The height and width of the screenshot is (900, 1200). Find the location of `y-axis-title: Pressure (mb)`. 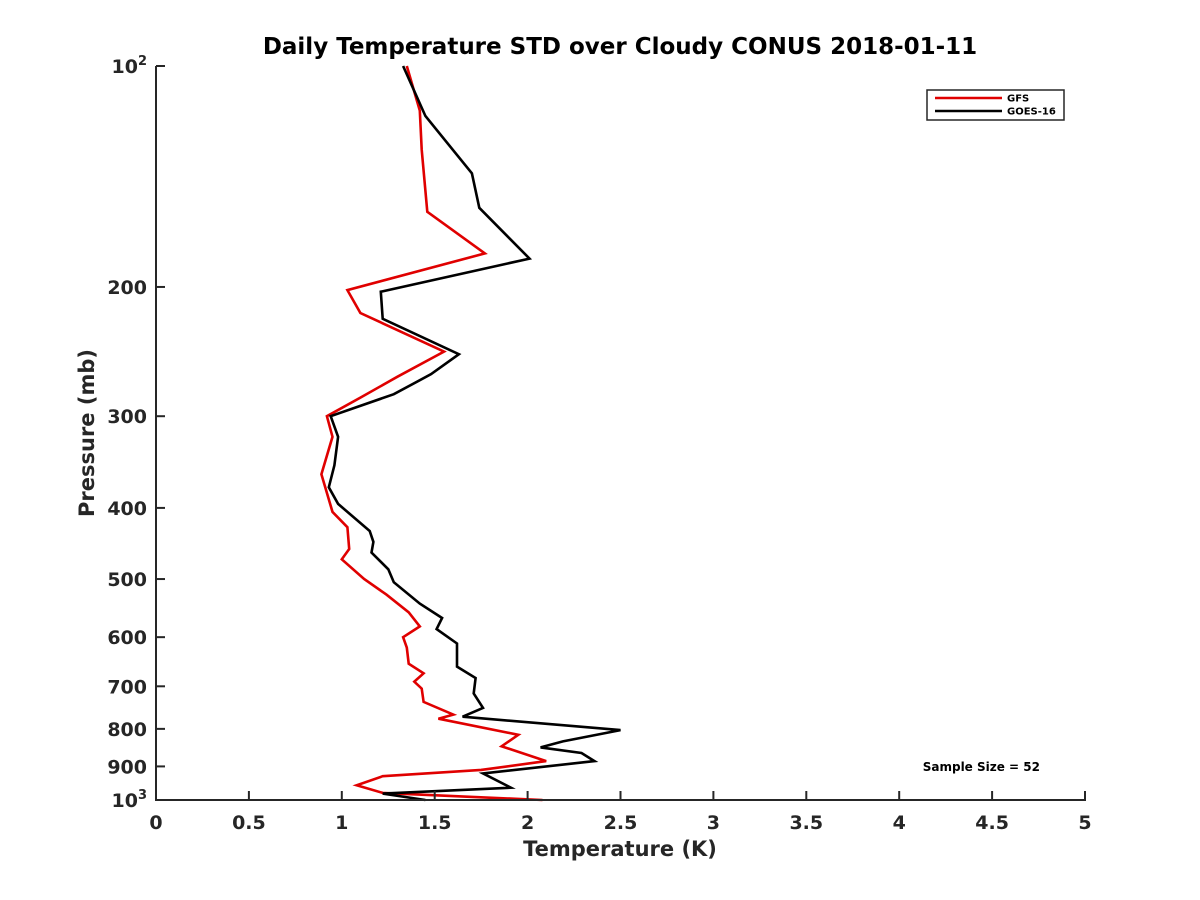

y-axis-title: Pressure (mb) is located at coordinates (87, 433).